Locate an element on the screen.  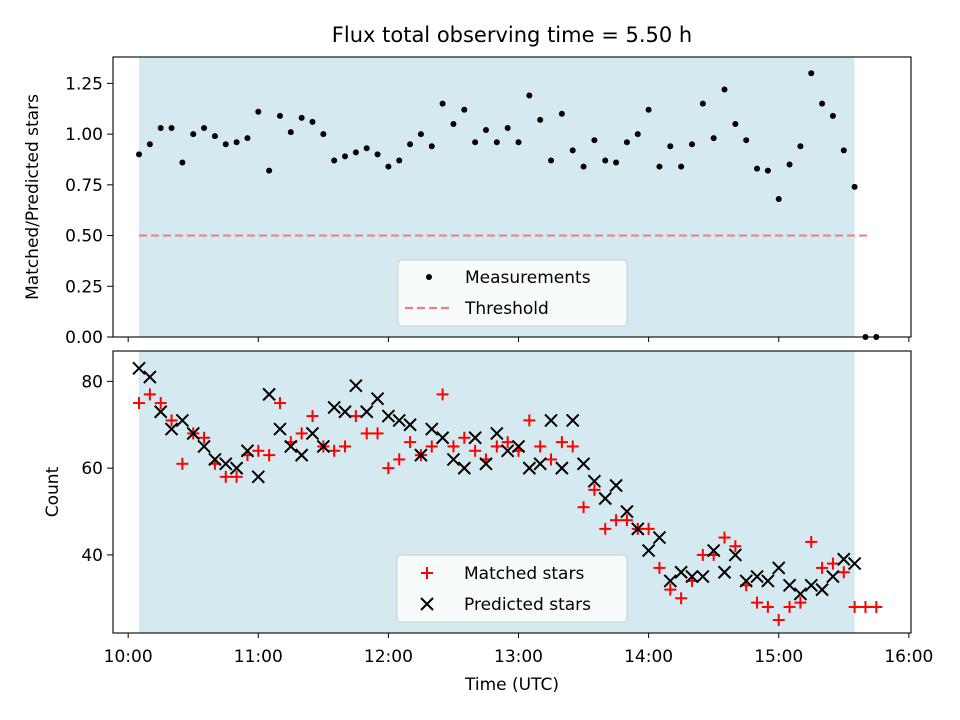
x-tick-label: 16:00 is located at coordinates (908, 657).